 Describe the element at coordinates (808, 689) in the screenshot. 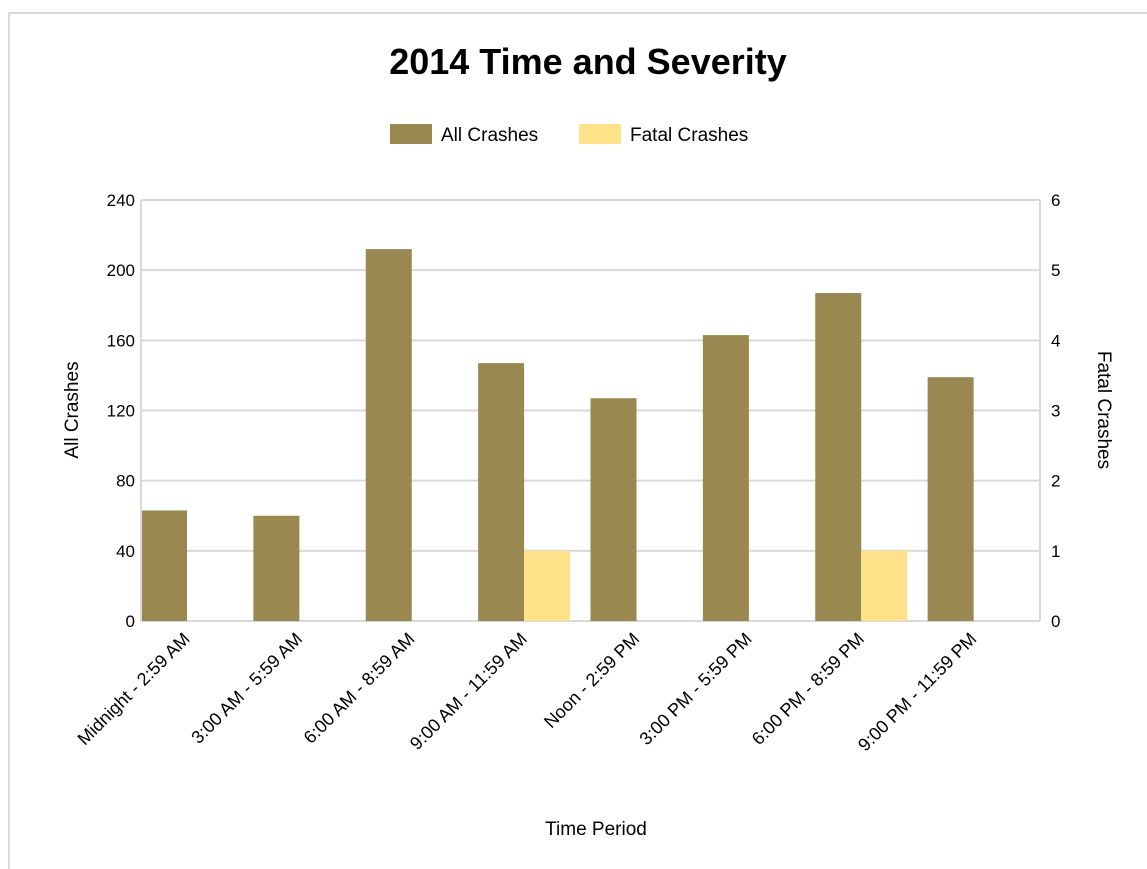

I see `x-category-label: 6:00 PM - 8:59 PM` at that location.